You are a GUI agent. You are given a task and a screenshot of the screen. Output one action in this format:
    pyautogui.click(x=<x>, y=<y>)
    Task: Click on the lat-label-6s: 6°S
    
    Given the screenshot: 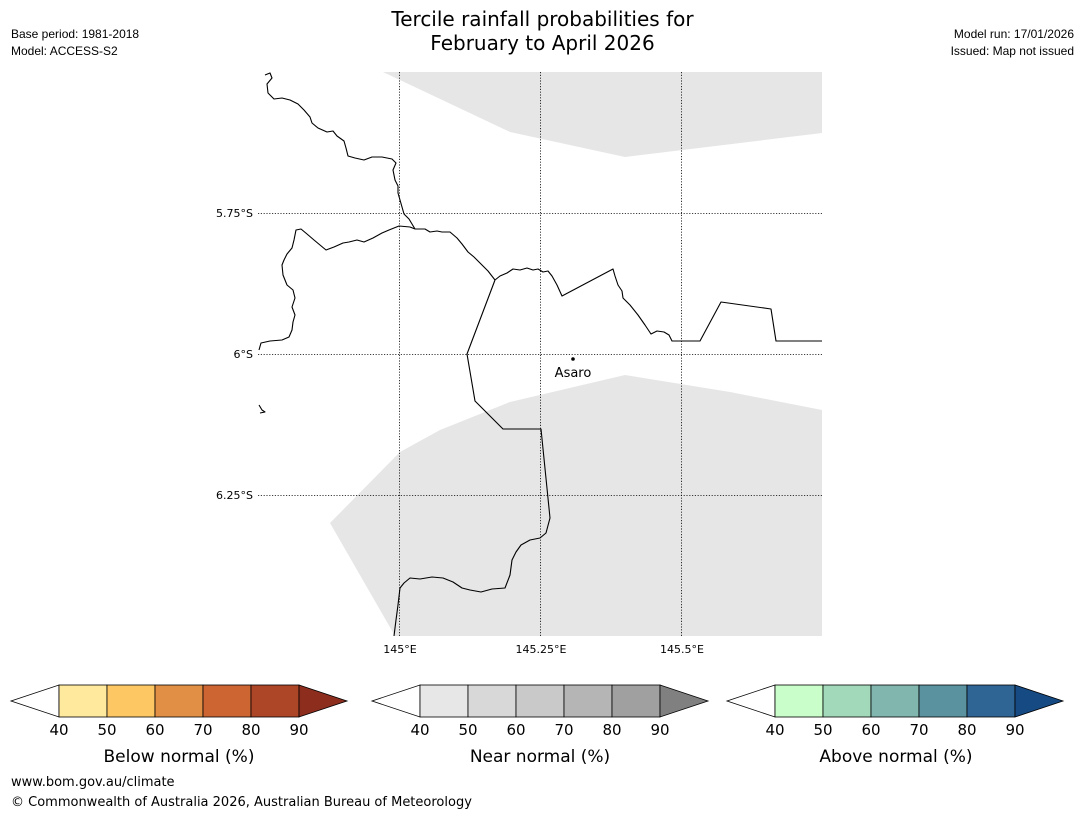 What is the action you would take?
    pyautogui.click(x=243, y=354)
    